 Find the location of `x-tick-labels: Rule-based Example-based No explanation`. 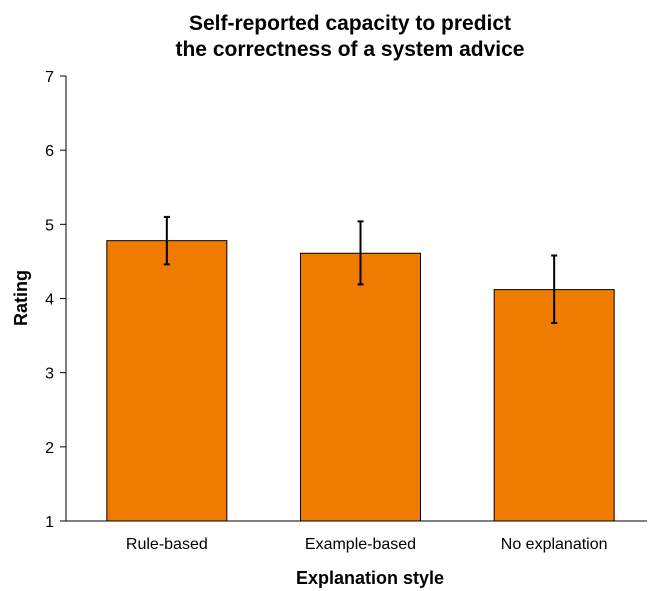

x-tick-labels: Rule-based Example-based No explanation is located at coordinates (367, 544).